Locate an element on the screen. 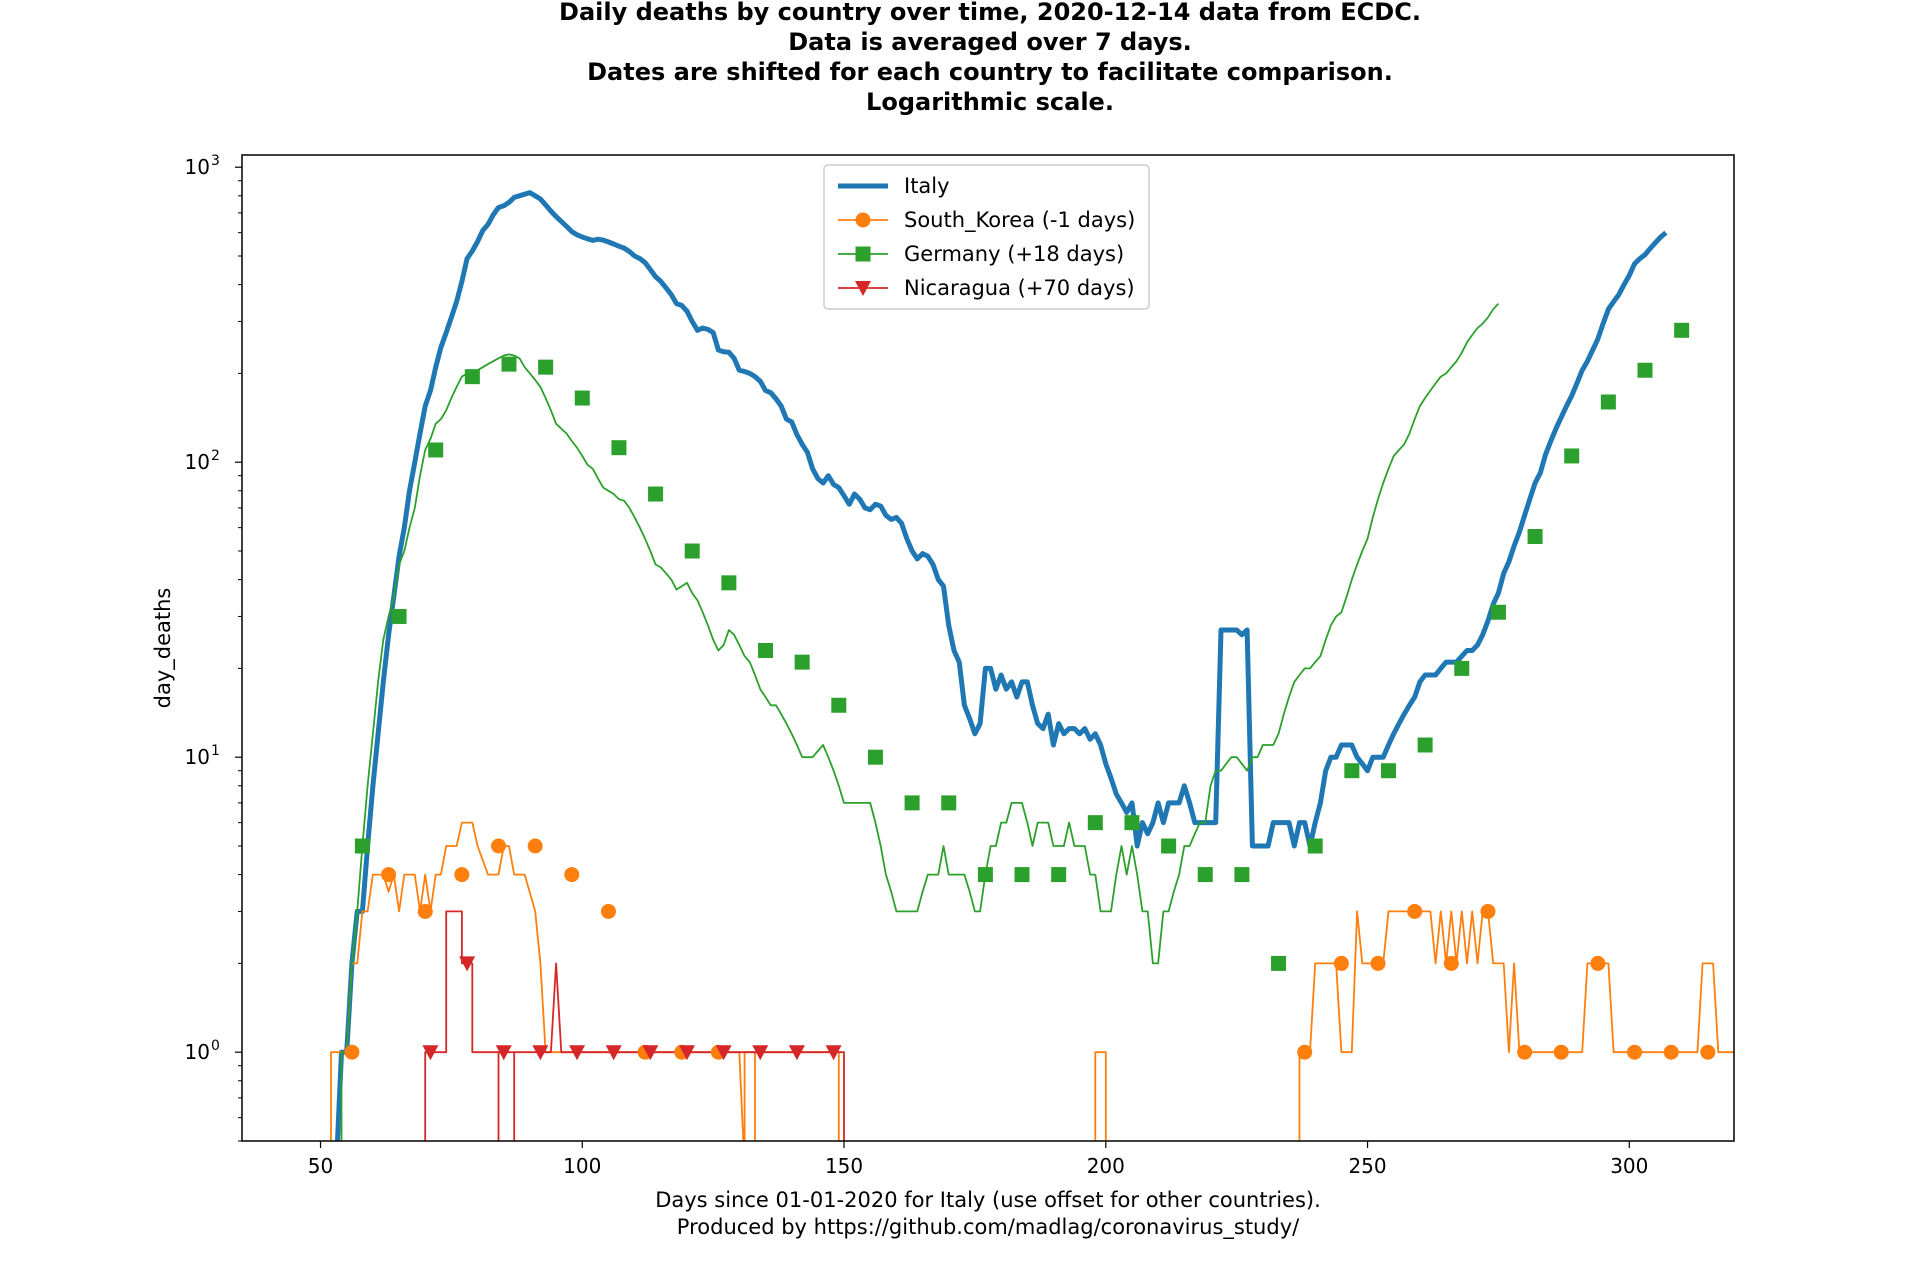 This screenshot has width=1920, height=1280. legend-label: Germany (+18 days) is located at coordinates (1014, 254).